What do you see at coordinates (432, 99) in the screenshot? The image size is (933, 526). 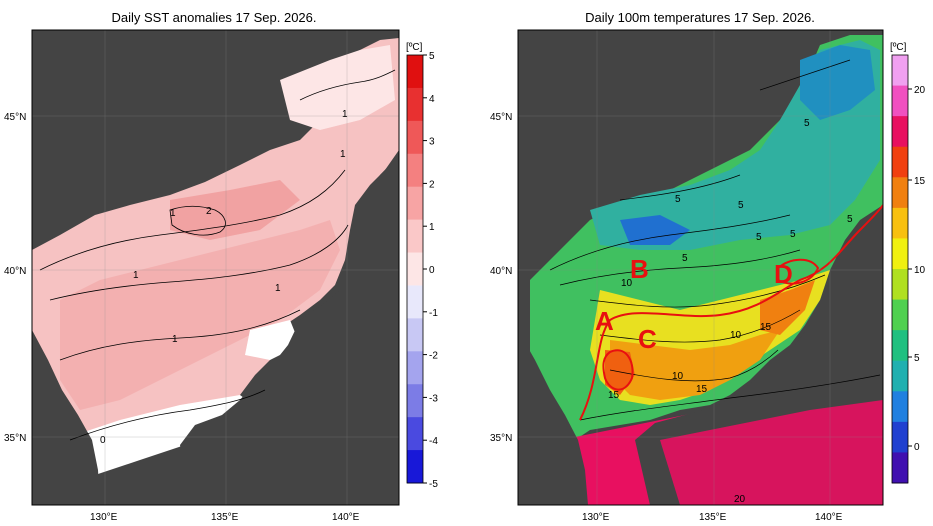 I see `colorbar-tick-label: 4` at bounding box center [432, 99].